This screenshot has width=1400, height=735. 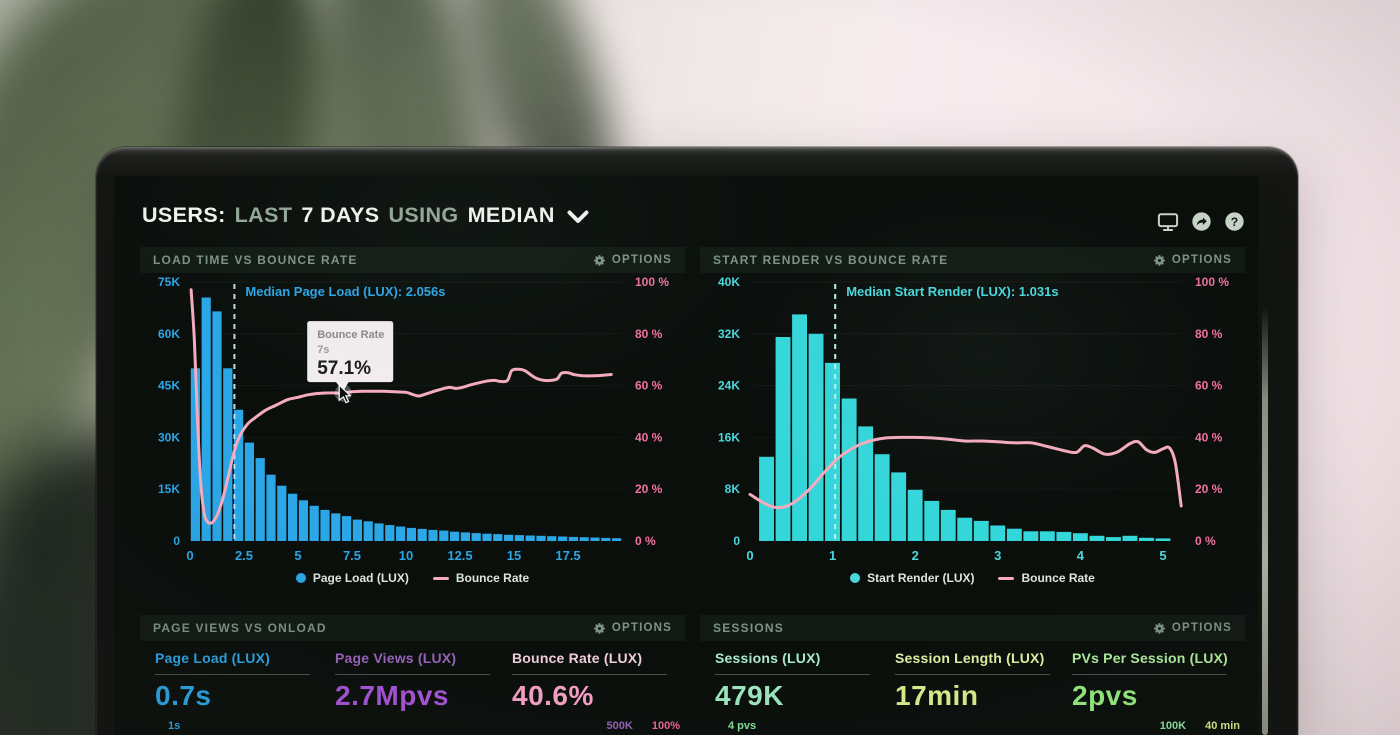 I want to click on panel-header: PAGE VIEWS VS ONLOAD OPTIONS, so click(x=412, y=628).